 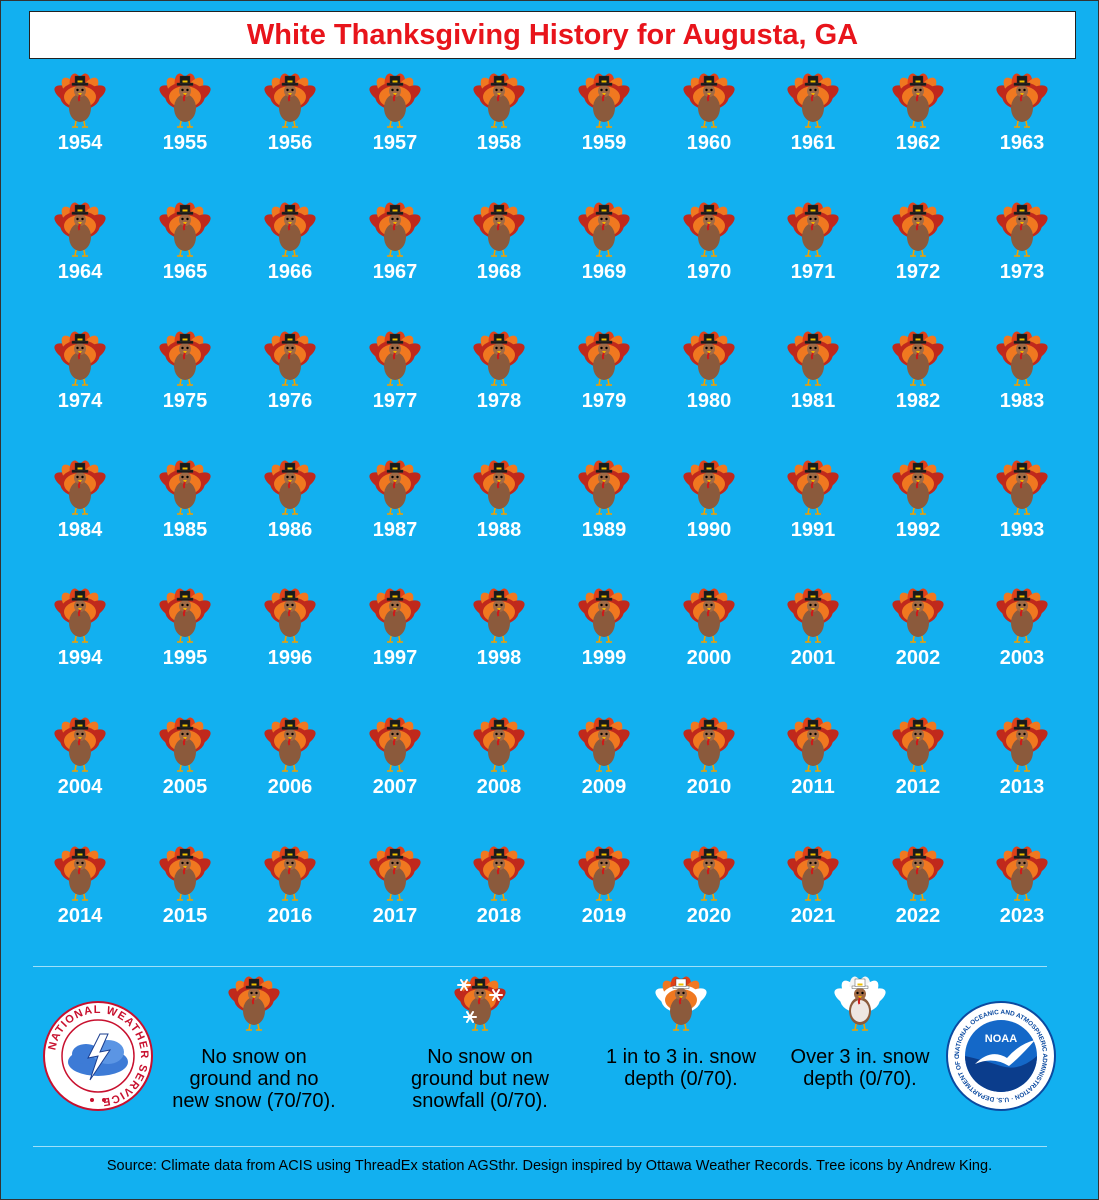 I want to click on turkey-snowflakes-icon, so click(x=480, y=1006).